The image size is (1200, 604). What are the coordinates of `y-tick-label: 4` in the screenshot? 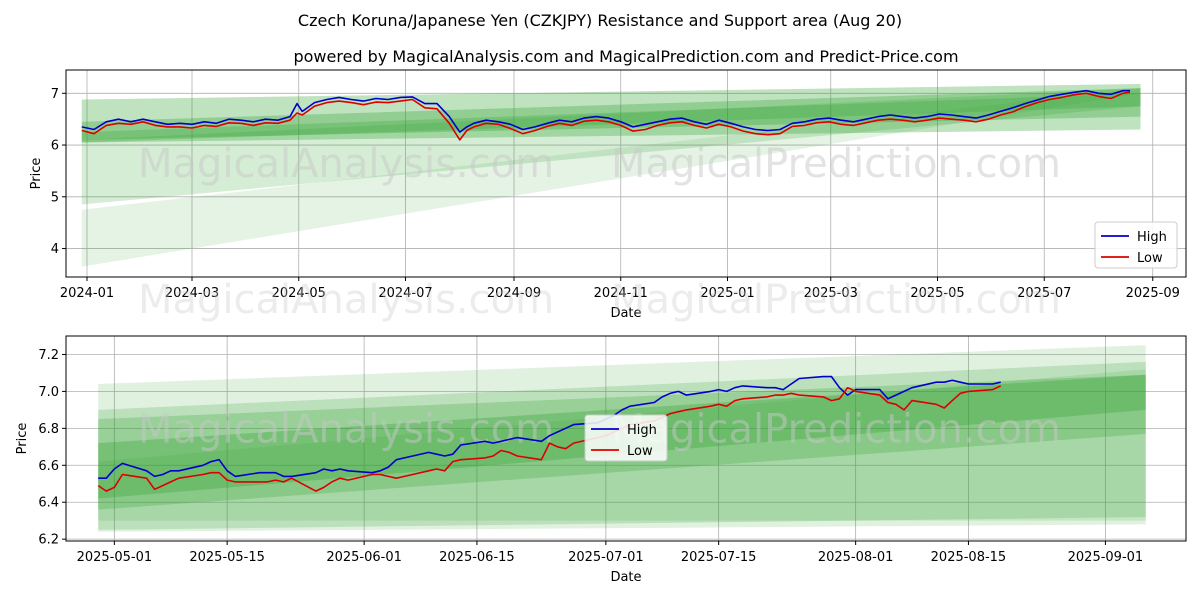 It's located at (55, 249).